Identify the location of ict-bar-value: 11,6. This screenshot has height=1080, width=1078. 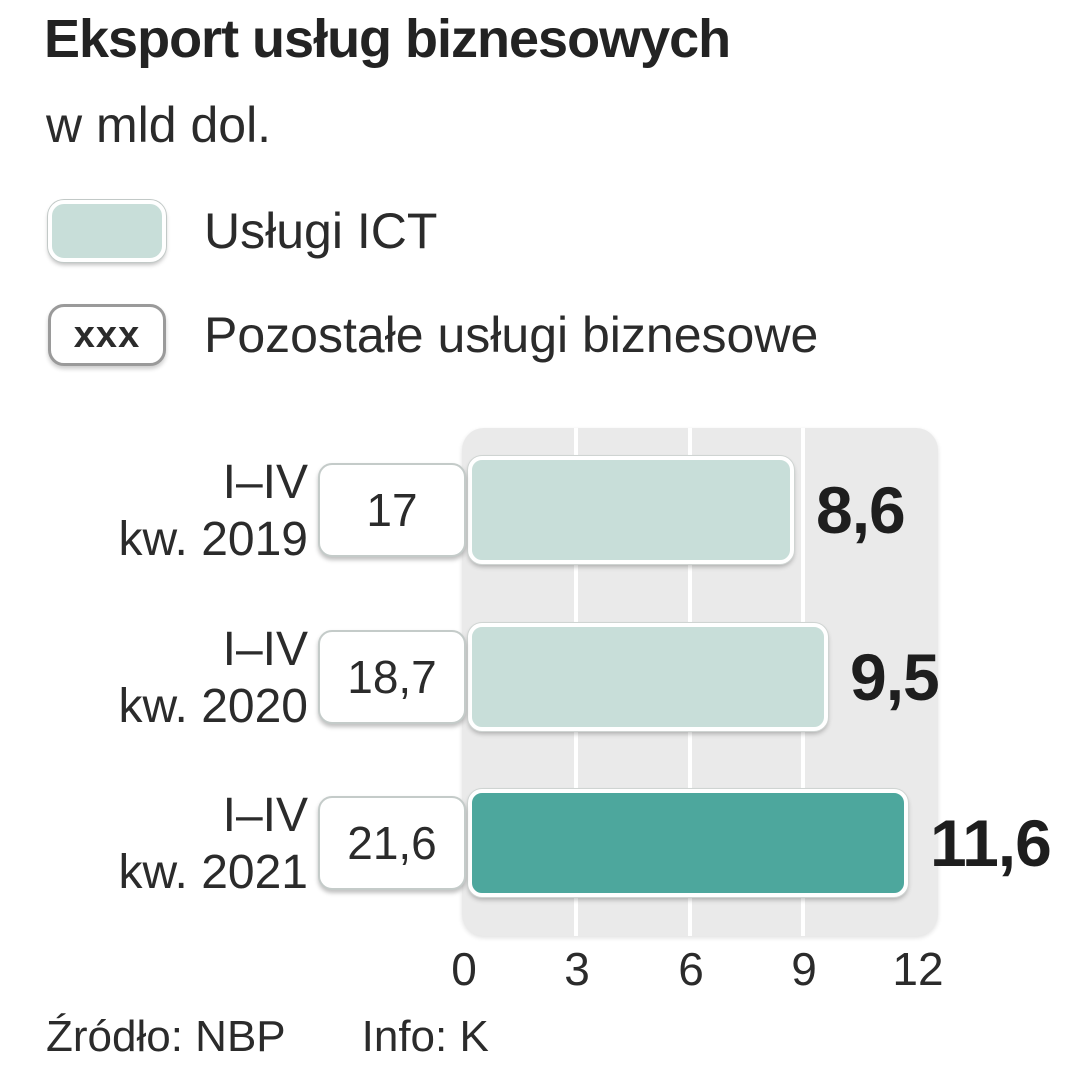
(991, 843).